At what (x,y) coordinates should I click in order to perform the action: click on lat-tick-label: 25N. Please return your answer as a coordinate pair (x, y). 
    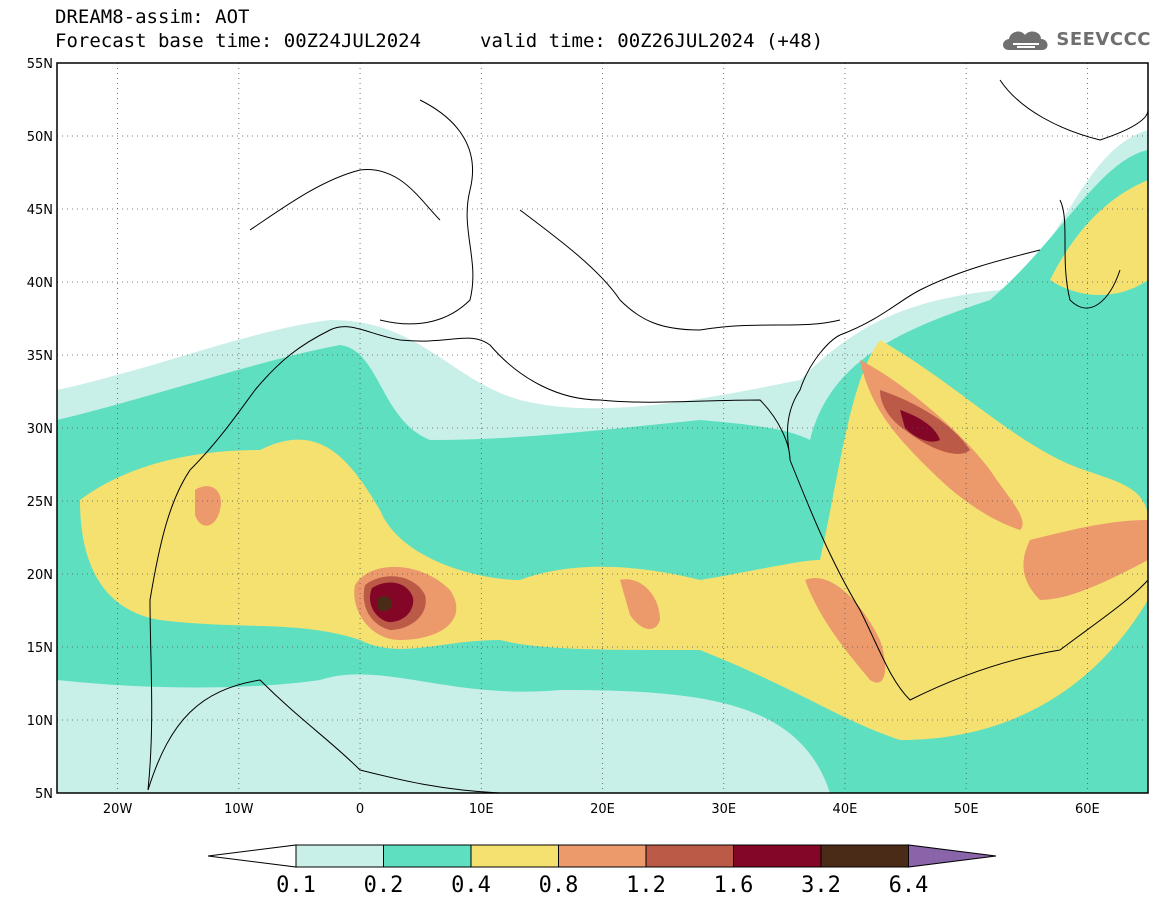
    Looking at the image, I should click on (40, 502).